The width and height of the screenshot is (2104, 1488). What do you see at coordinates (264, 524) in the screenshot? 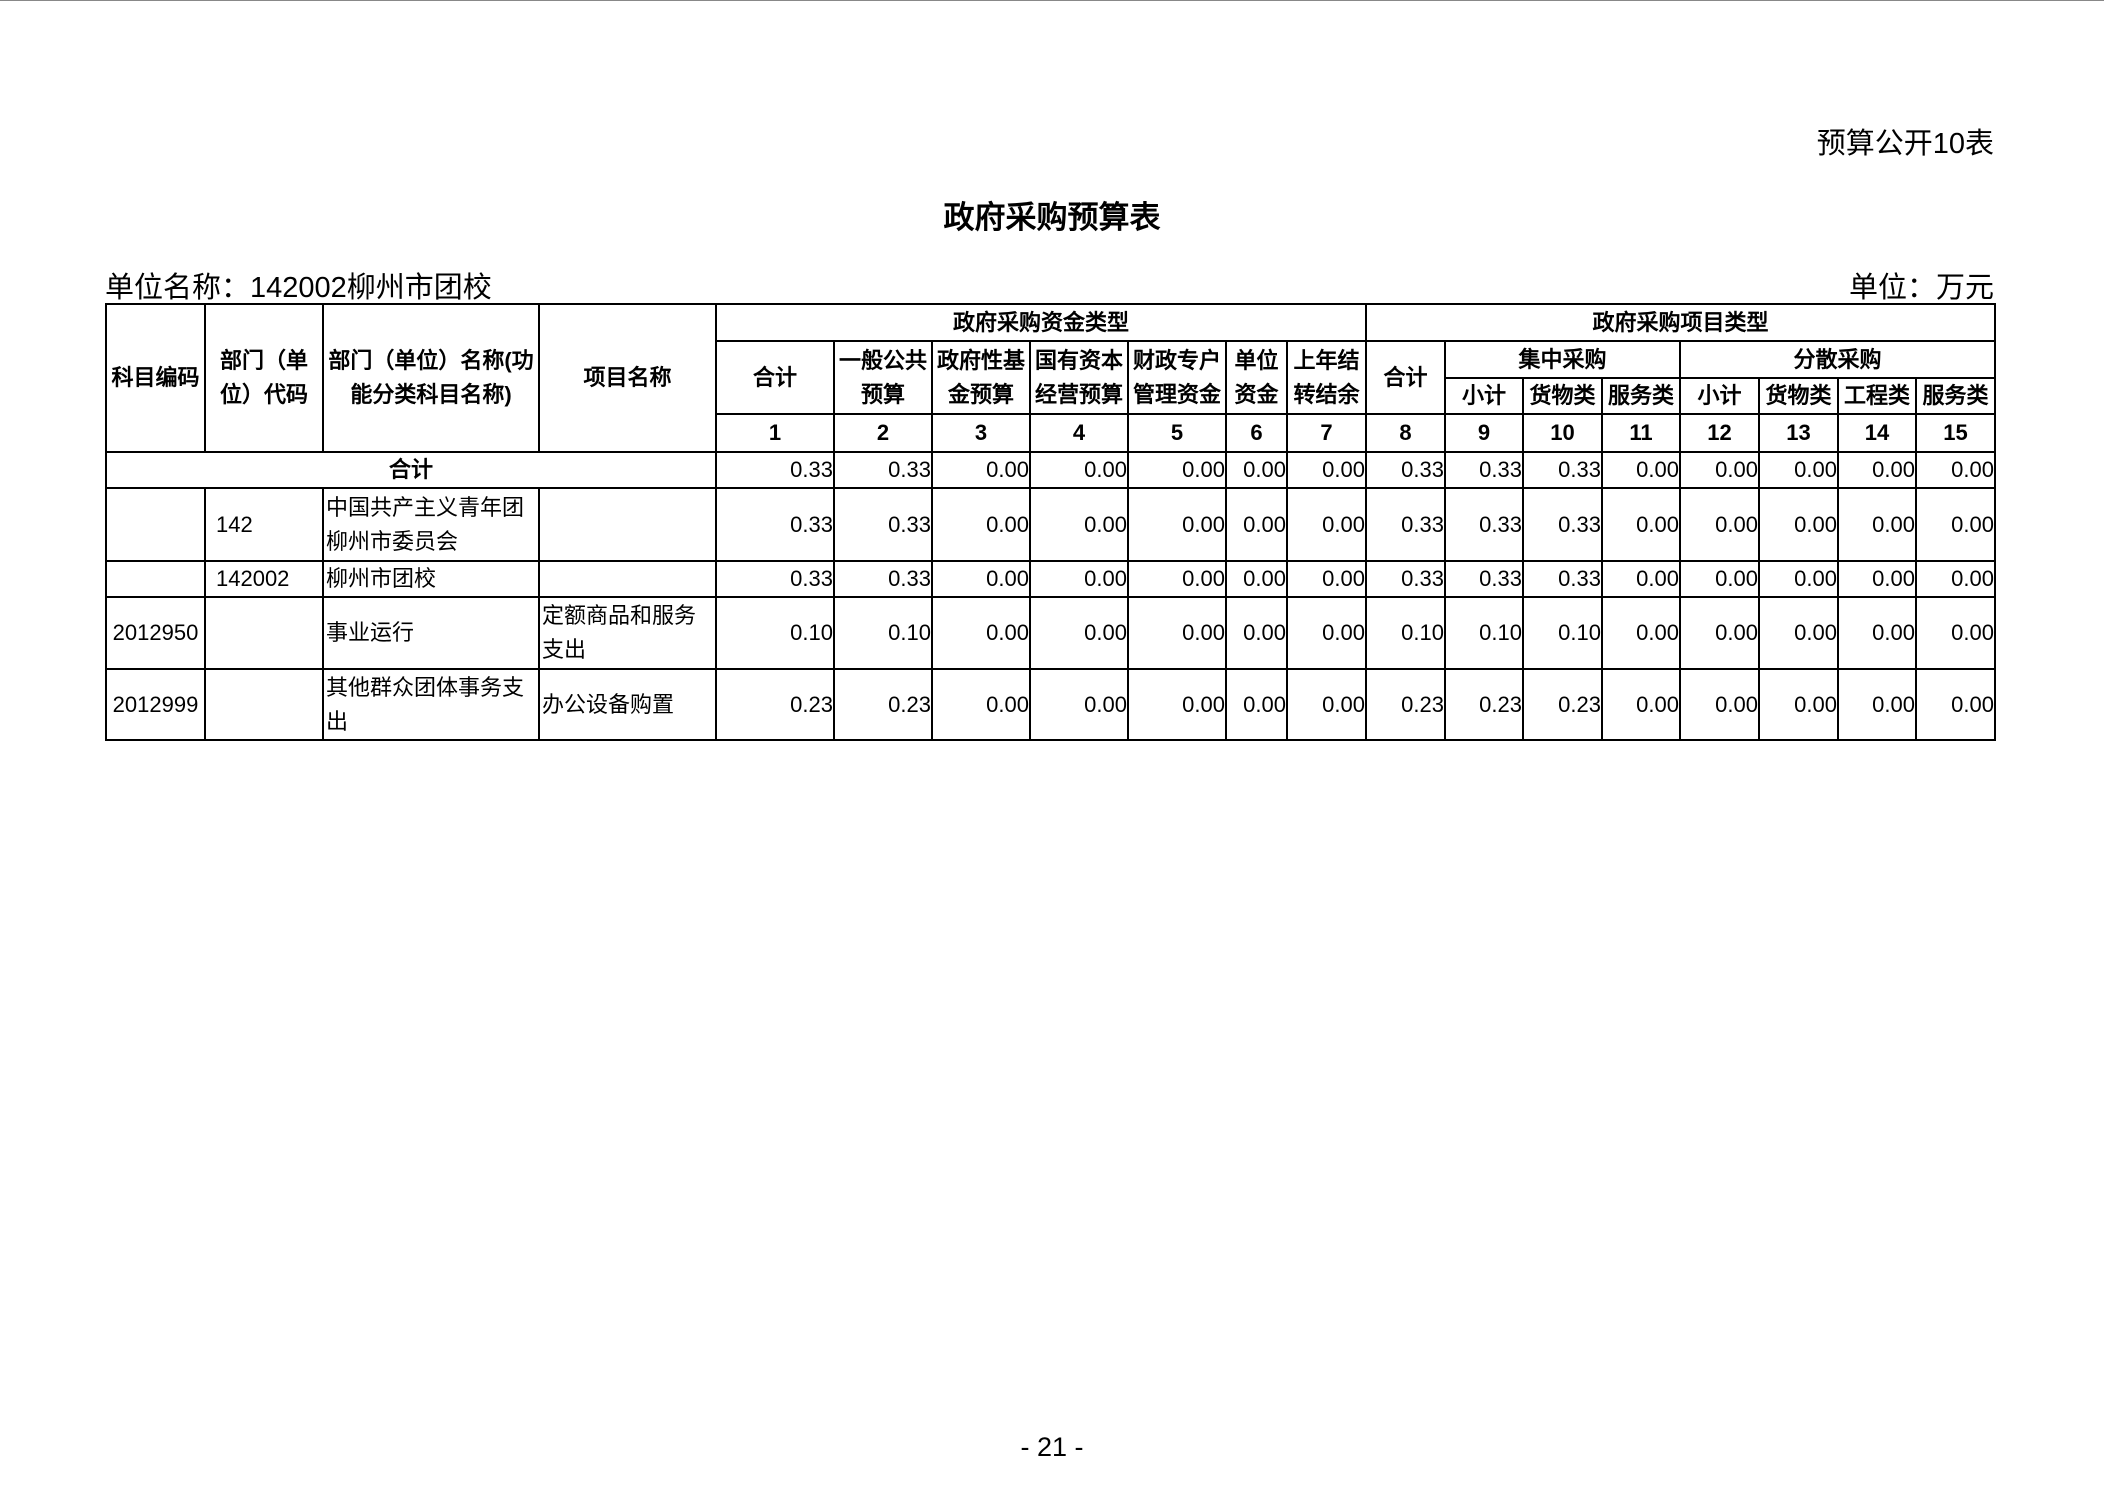
I see `row-dept-code: 142` at bounding box center [264, 524].